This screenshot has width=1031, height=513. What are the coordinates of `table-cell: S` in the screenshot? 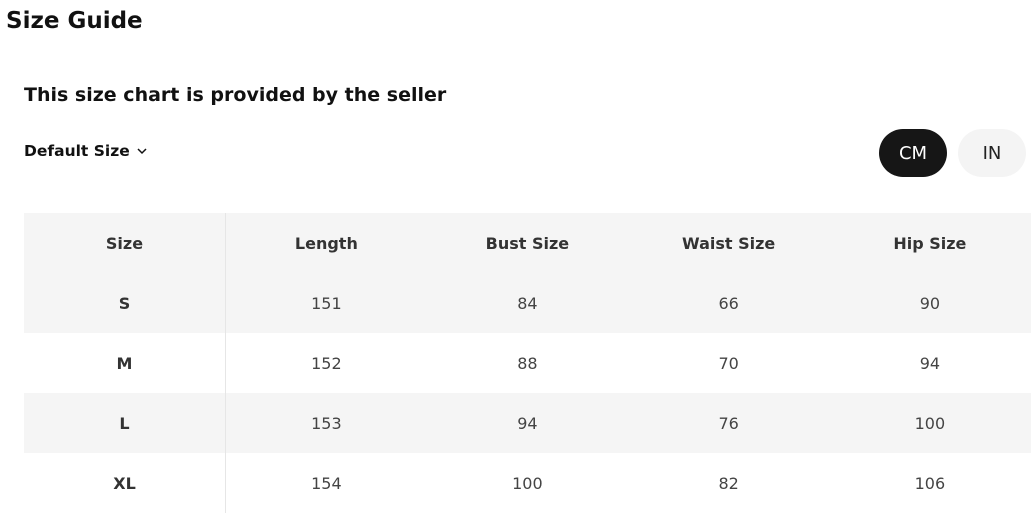 It's located at (125, 303).